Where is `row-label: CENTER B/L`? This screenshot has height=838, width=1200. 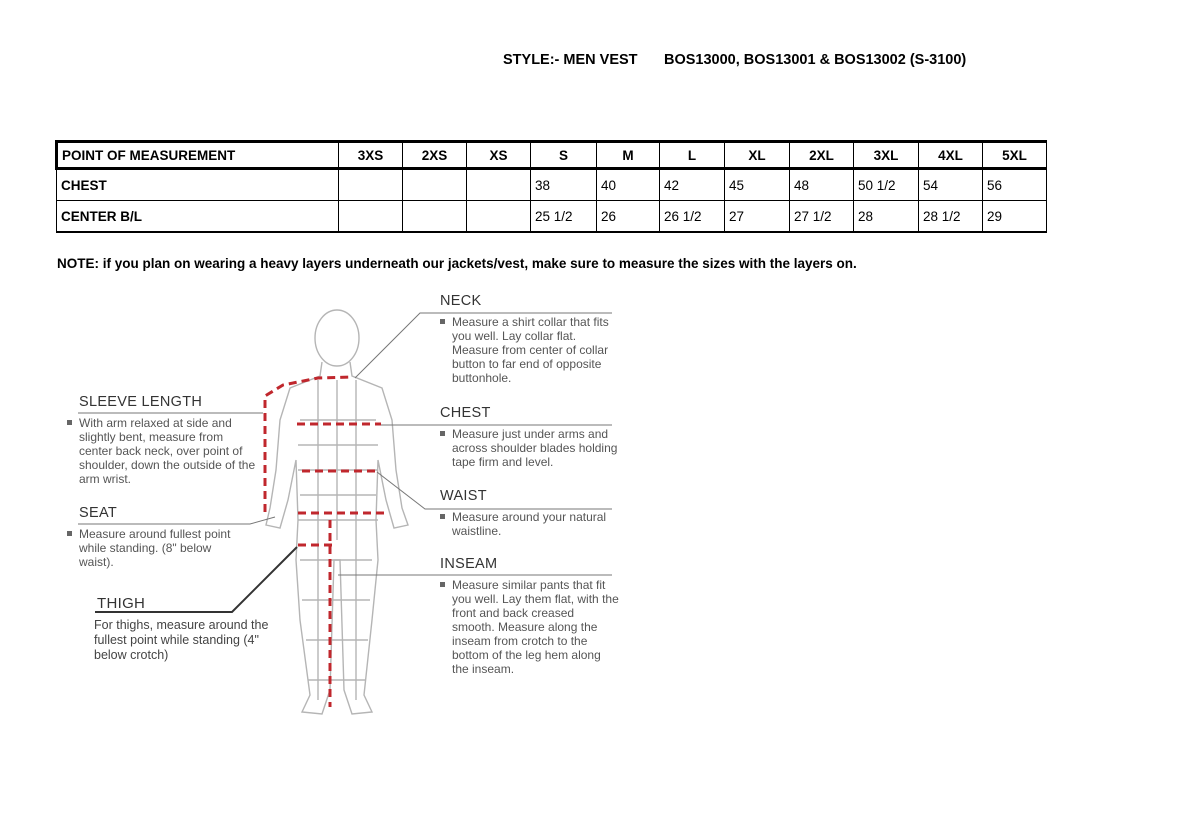
row-label: CENTER B/L is located at coordinates (197, 216).